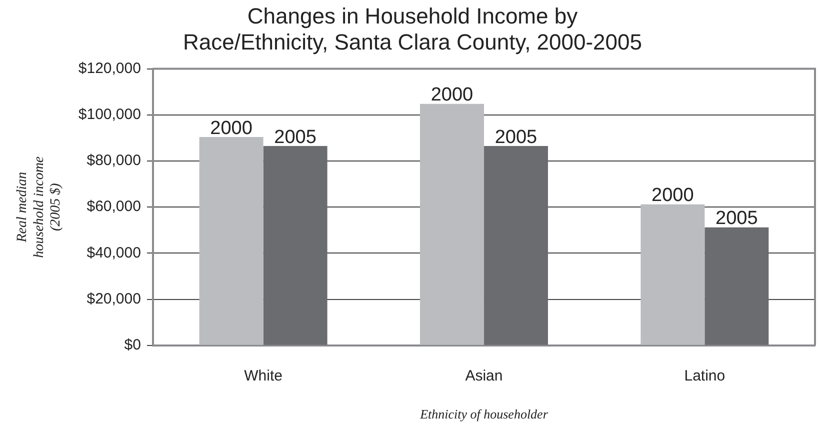 The width and height of the screenshot is (818, 427). What do you see at coordinates (132, 345) in the screenshot?
I see `y-tick-label: $0` at bounding box center [132, 345].